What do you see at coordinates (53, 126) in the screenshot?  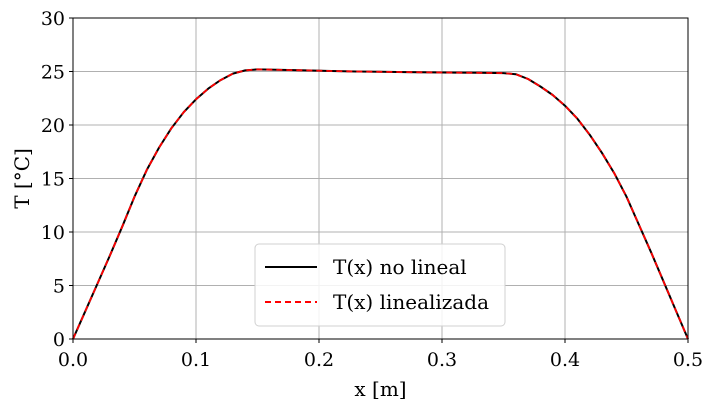 I see `y-tick-label: 20` at bounding box center [53, 126].